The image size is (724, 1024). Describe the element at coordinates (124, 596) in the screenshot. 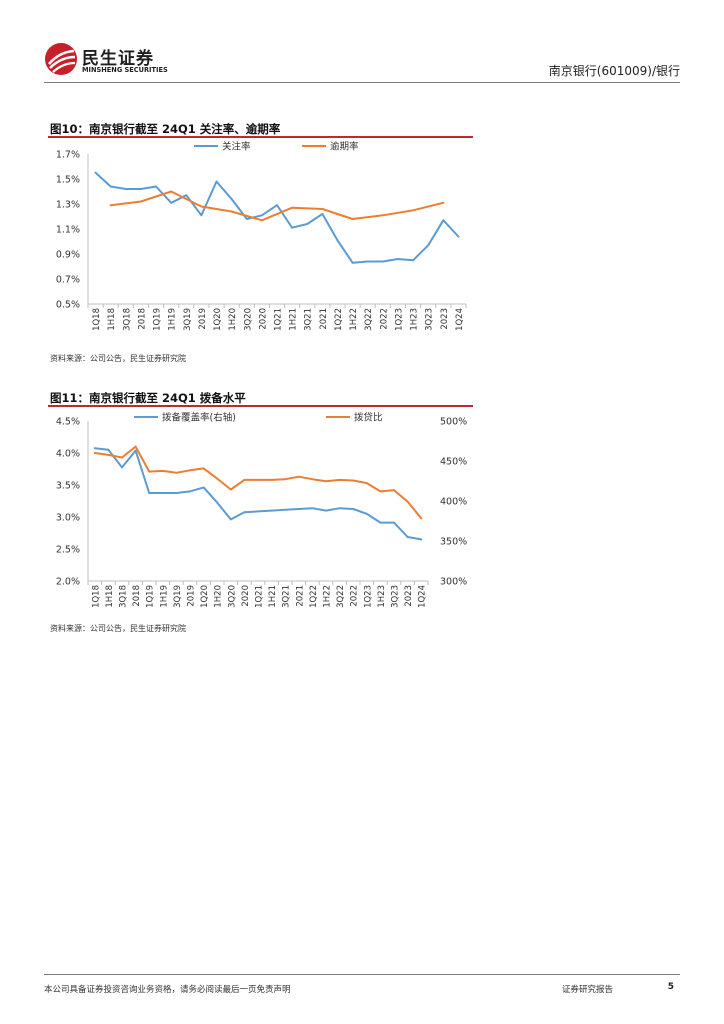

I see `x-tick-label: 3Q18` at that location.